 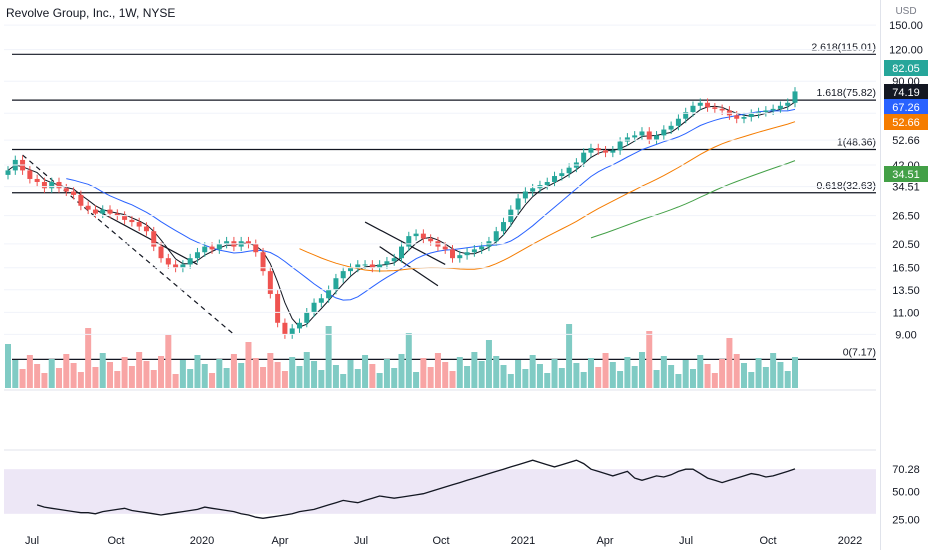 I want to click on time-tick-label: 2021, so click(x=523, y=541).